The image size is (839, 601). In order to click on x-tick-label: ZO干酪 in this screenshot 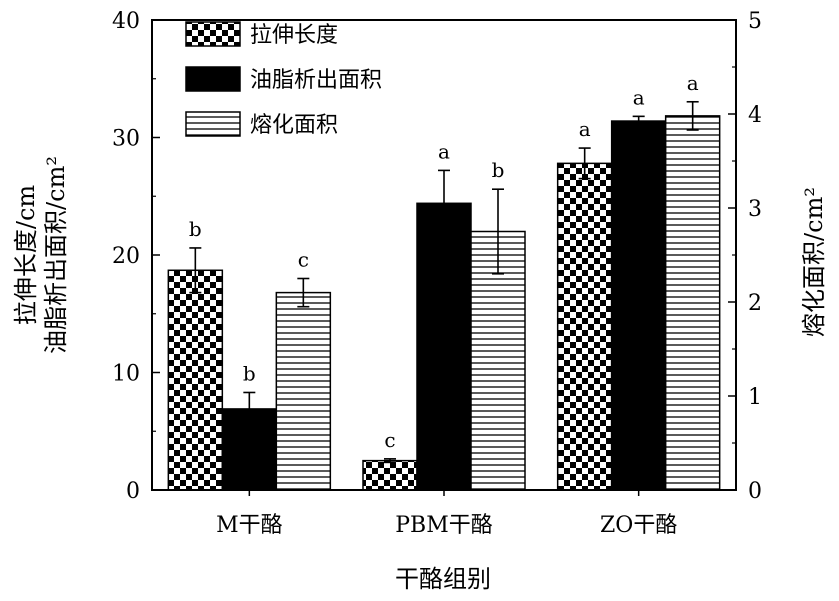, I will do `click(638, 525)`.